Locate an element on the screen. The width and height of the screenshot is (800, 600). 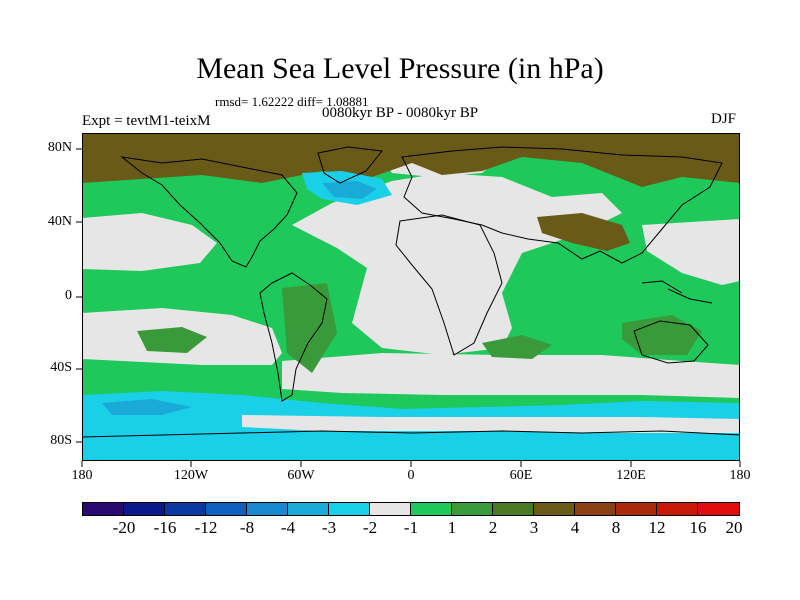
field-neg-south-core is located at coordinates (147, 407).